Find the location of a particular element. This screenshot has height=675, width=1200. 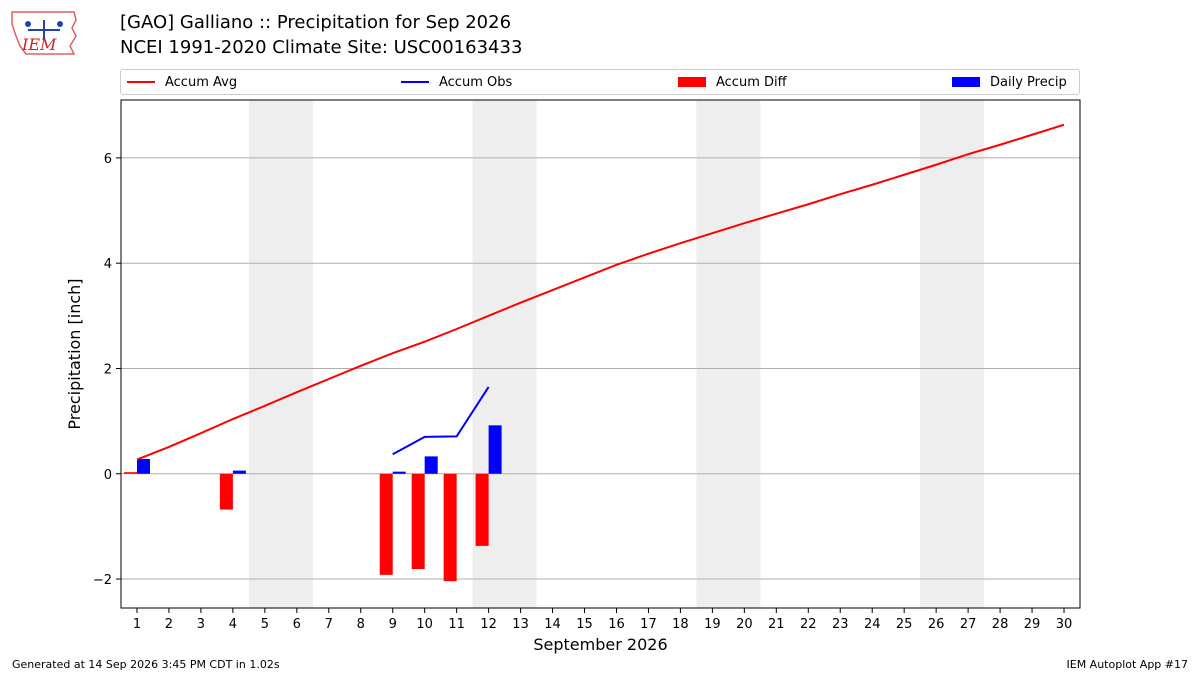

x-tick-label: 21 is located at coordinates (776, 624).